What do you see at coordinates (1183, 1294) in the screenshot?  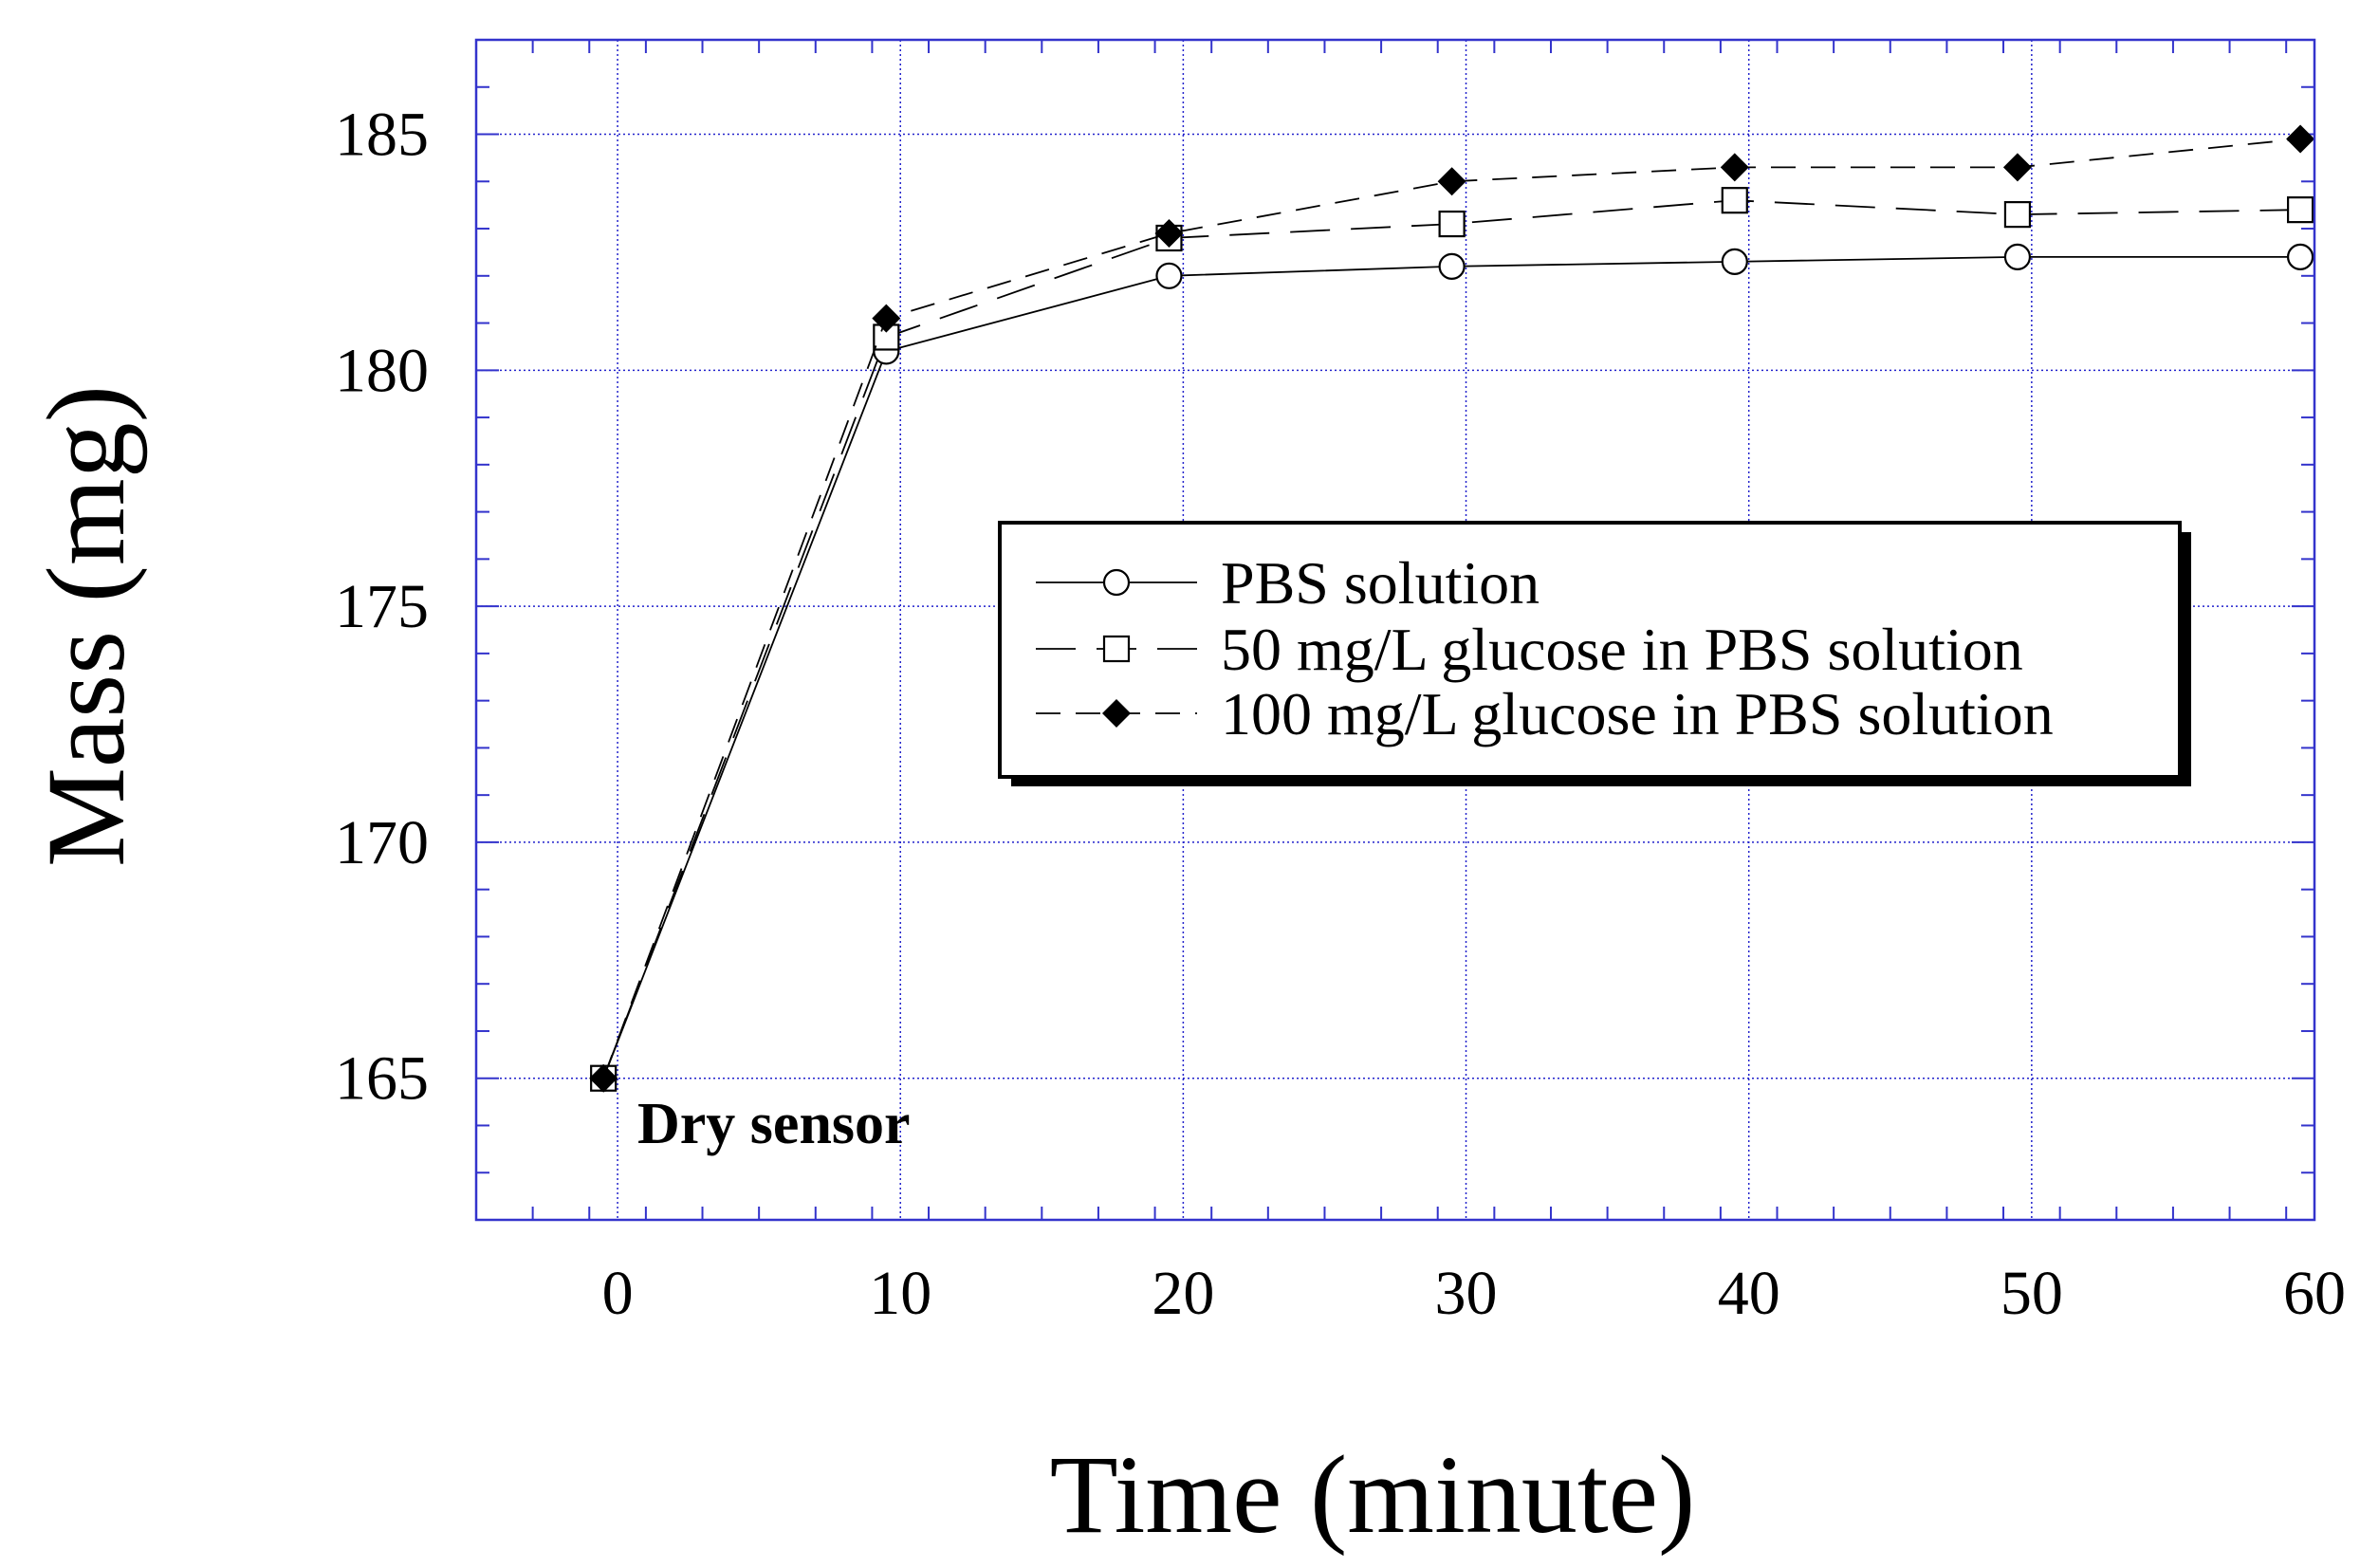 I see `x-tick-label: 20` at bounding box center [1183, 1294].